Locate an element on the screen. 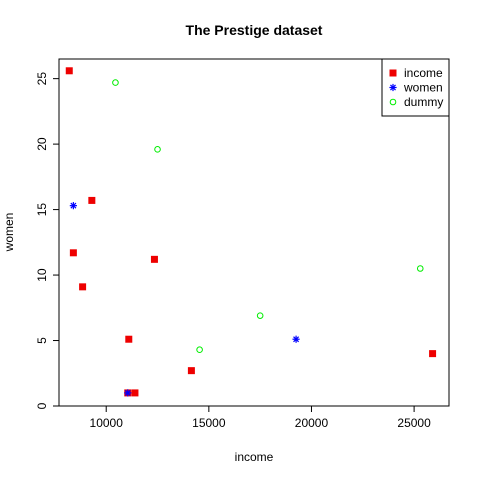 Image resolution: width=480 pixels, height=485 pixels. x-axis-label: income is located at coordinates (254, 457).